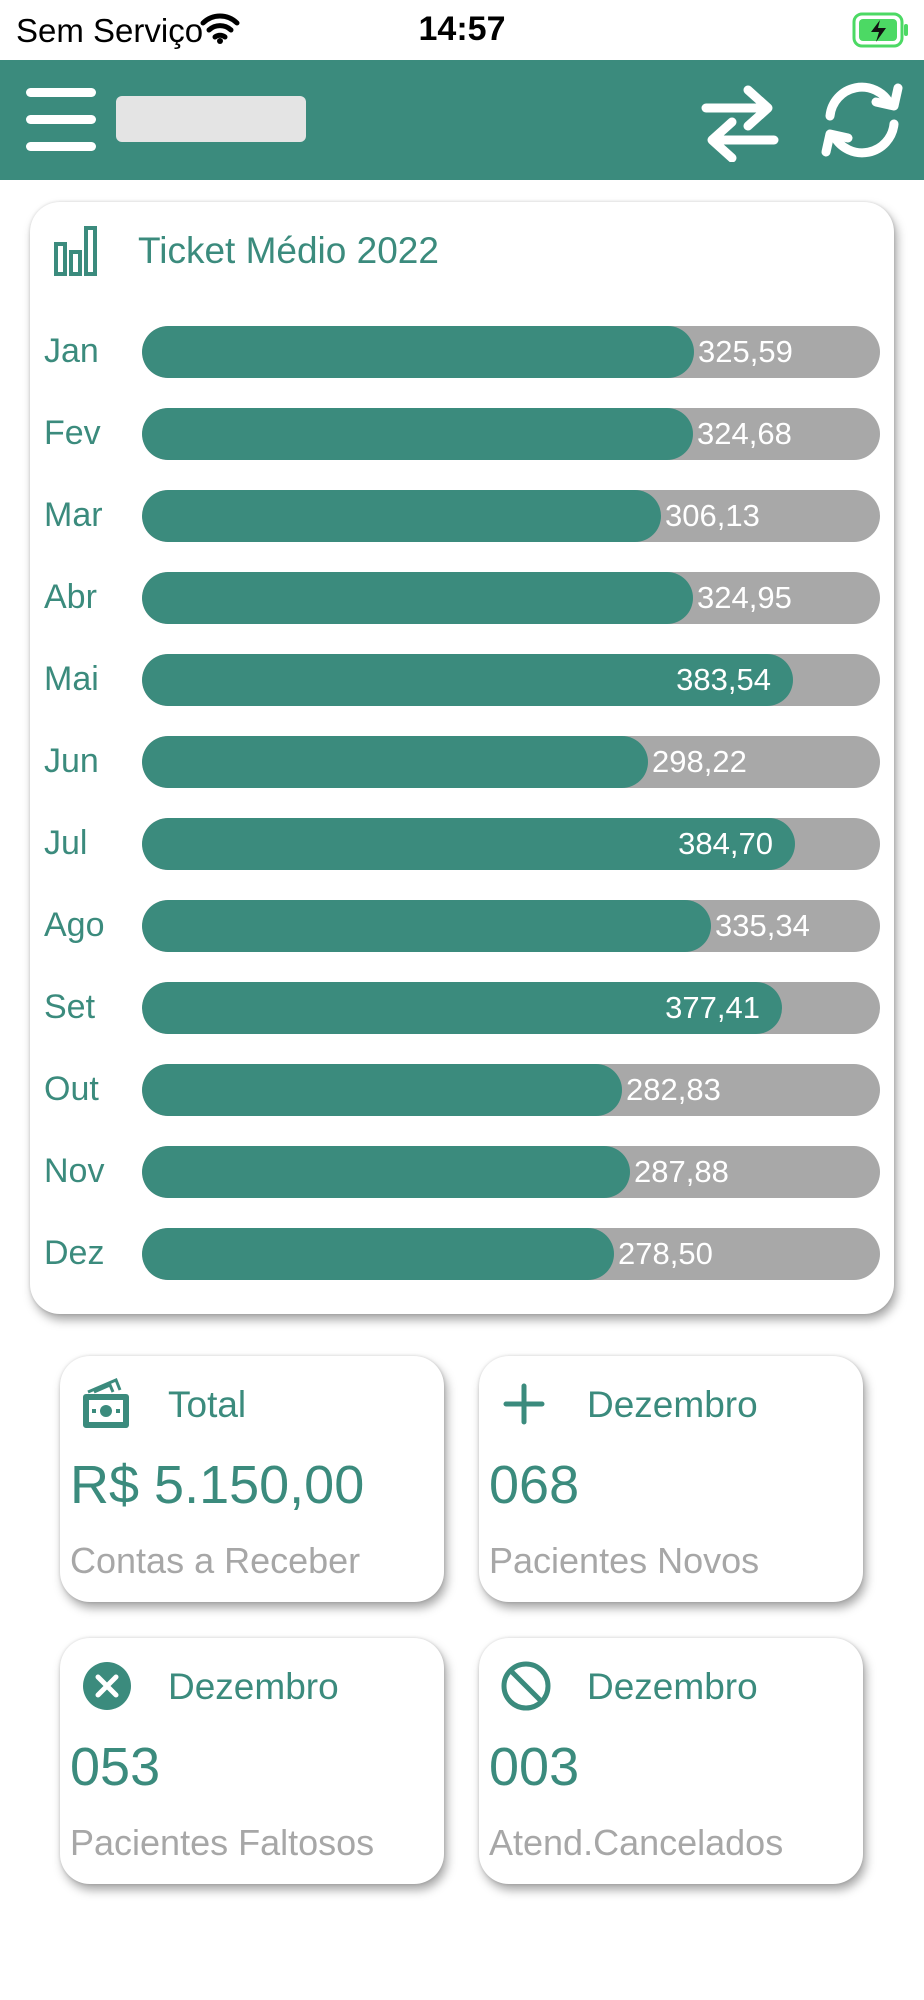  I want to click on month-label: Mar, so click(73, 515).